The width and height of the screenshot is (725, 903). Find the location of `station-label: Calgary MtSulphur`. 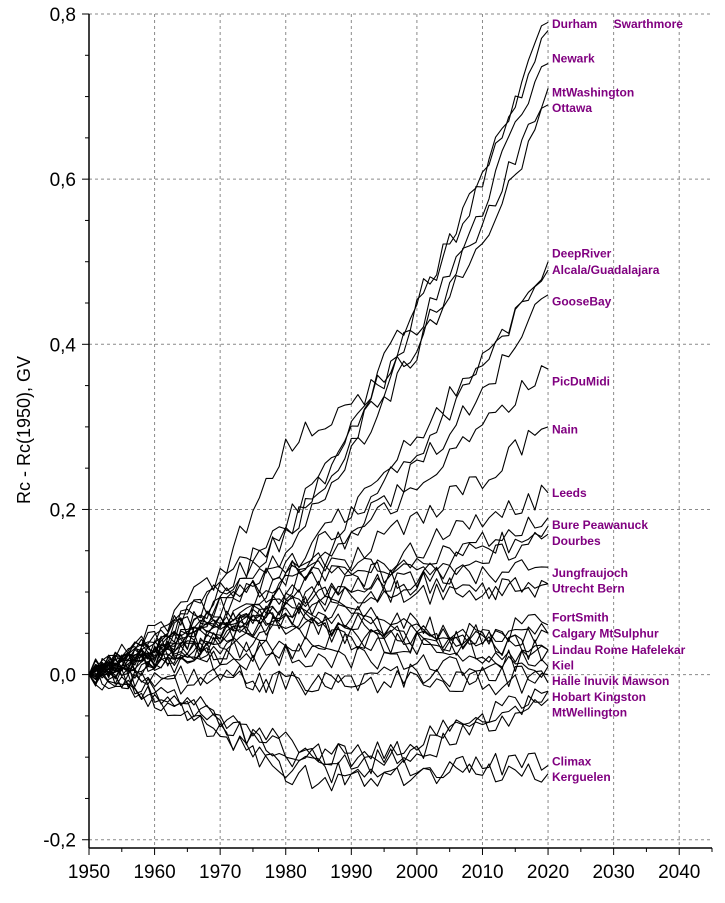

station-label: Calgary MtSulphur is located at coordinates (605, 633).